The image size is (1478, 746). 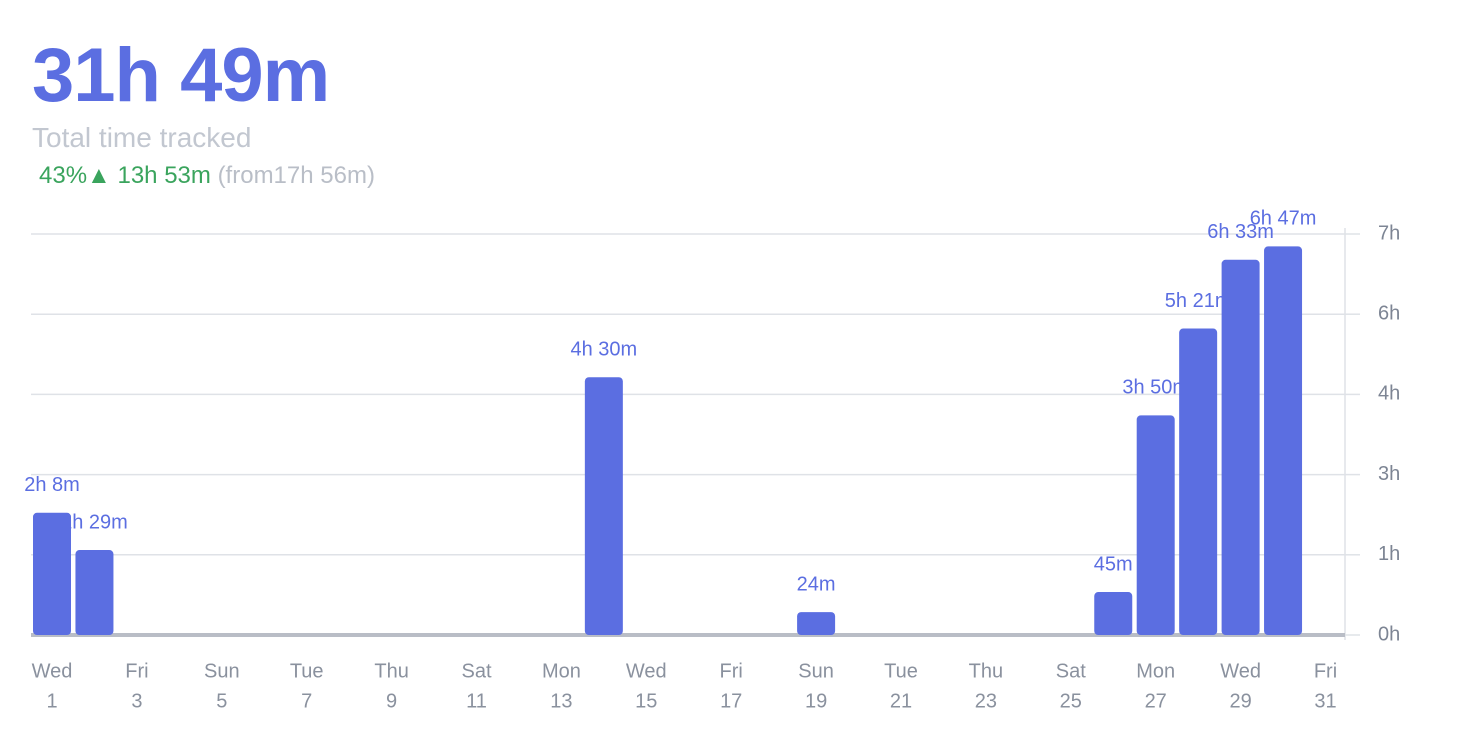 What do you see at coordinates (51, 701) in the screenshot?
I see `x-tick-date: 1` at bounding box center [51, 701].